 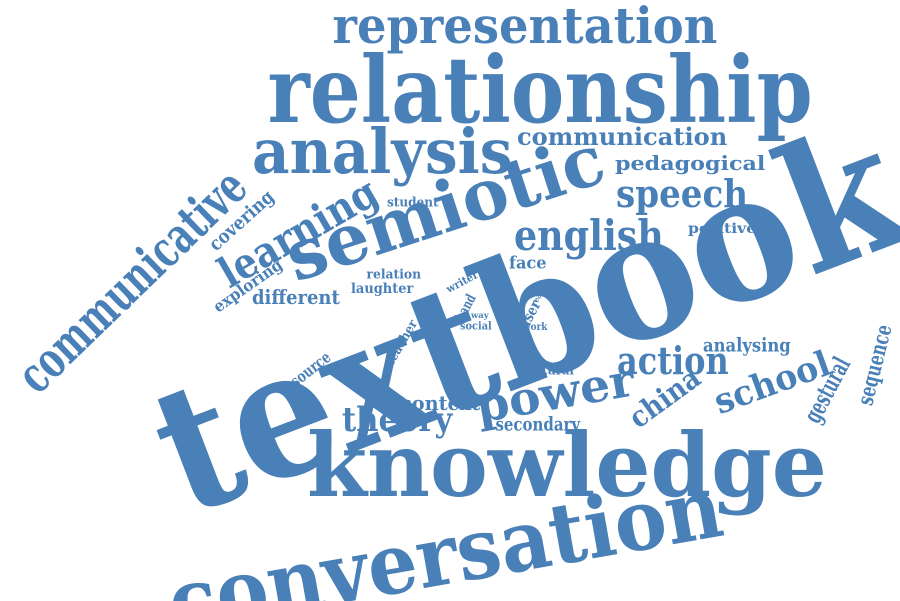 I want to click on word-laughter: laughter, so click(x=382, y=289).